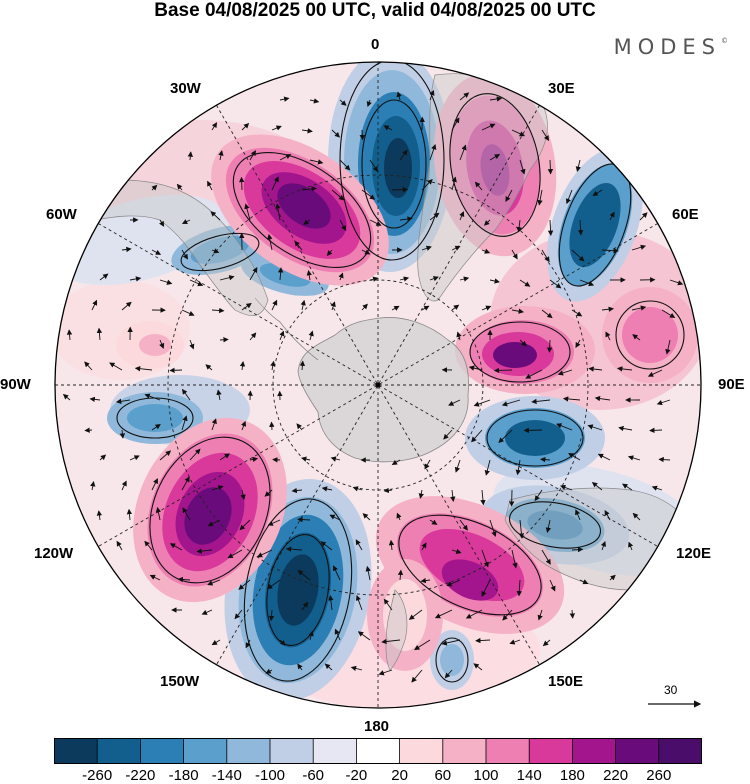  Describe the element at coordinates (565, 681) in the screenshot. I see `lon-label-150e: 150E` at that location.